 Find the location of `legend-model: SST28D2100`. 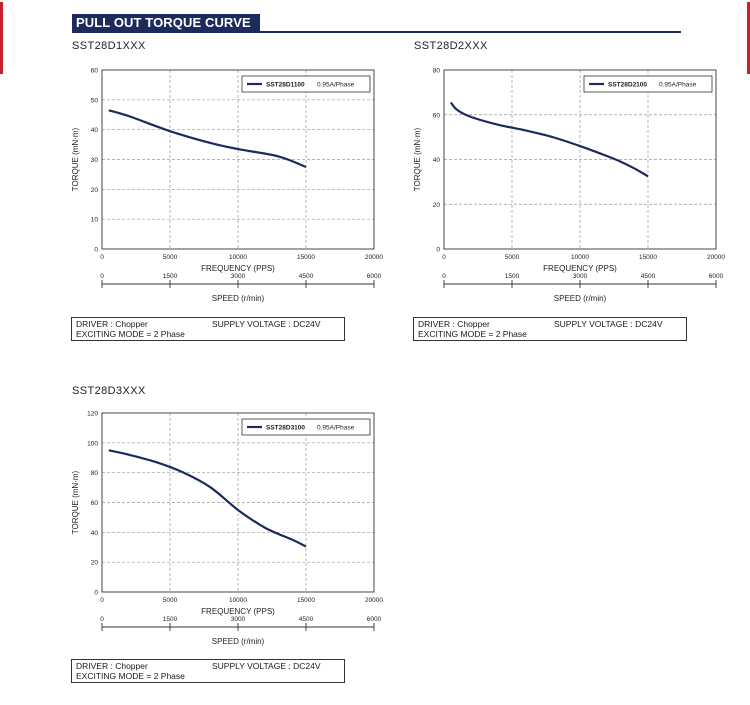

legend-model: SST28D2100 is located at coordinates (627, 85).